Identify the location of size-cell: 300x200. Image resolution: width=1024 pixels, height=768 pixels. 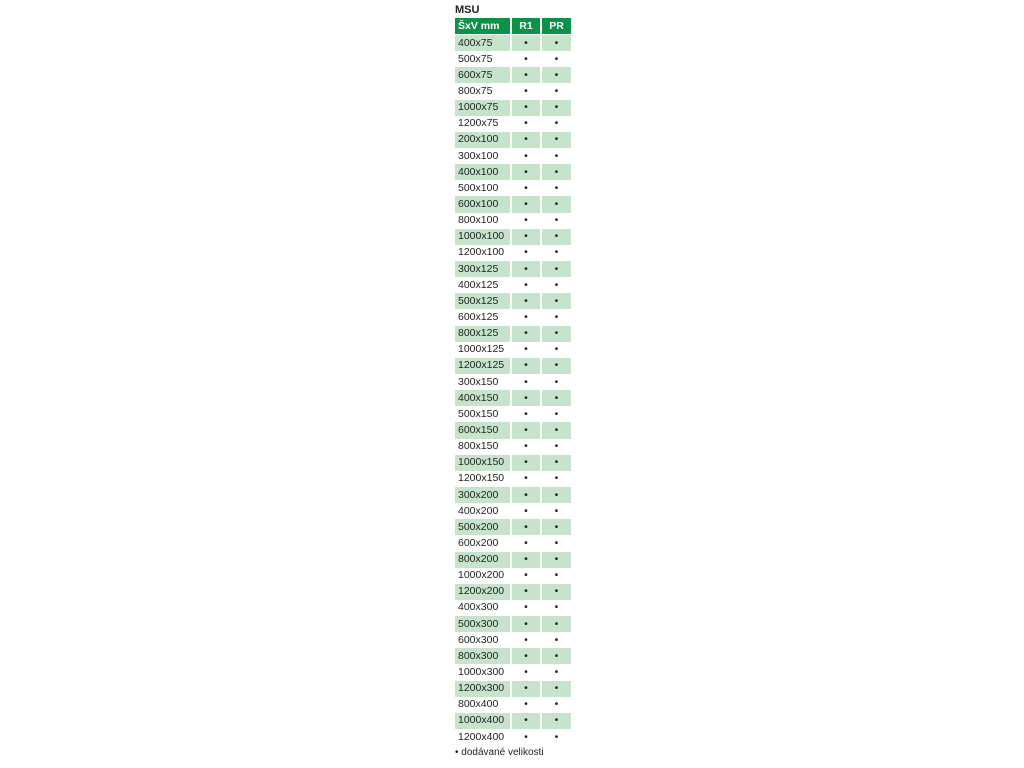
(482, 495).